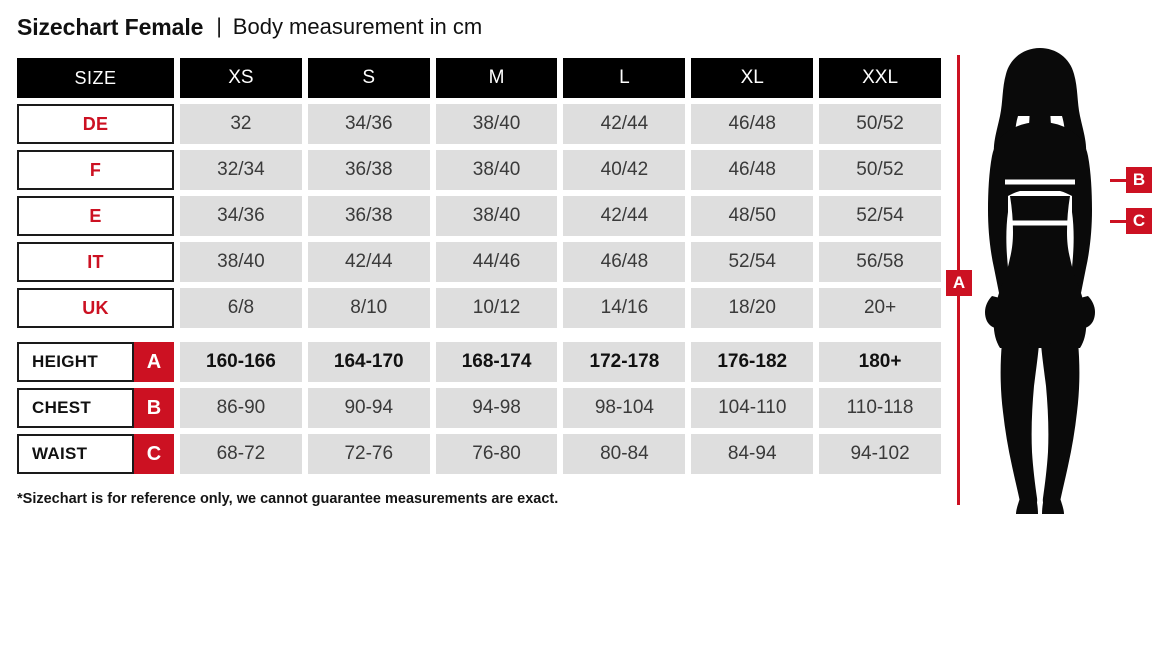 This screenshot has height=645, width=1169. What do you see at coordinates (880, 262) in the screenshot?
I see `cell-it-xxl: 56/58` at bounding box center [880, 262].